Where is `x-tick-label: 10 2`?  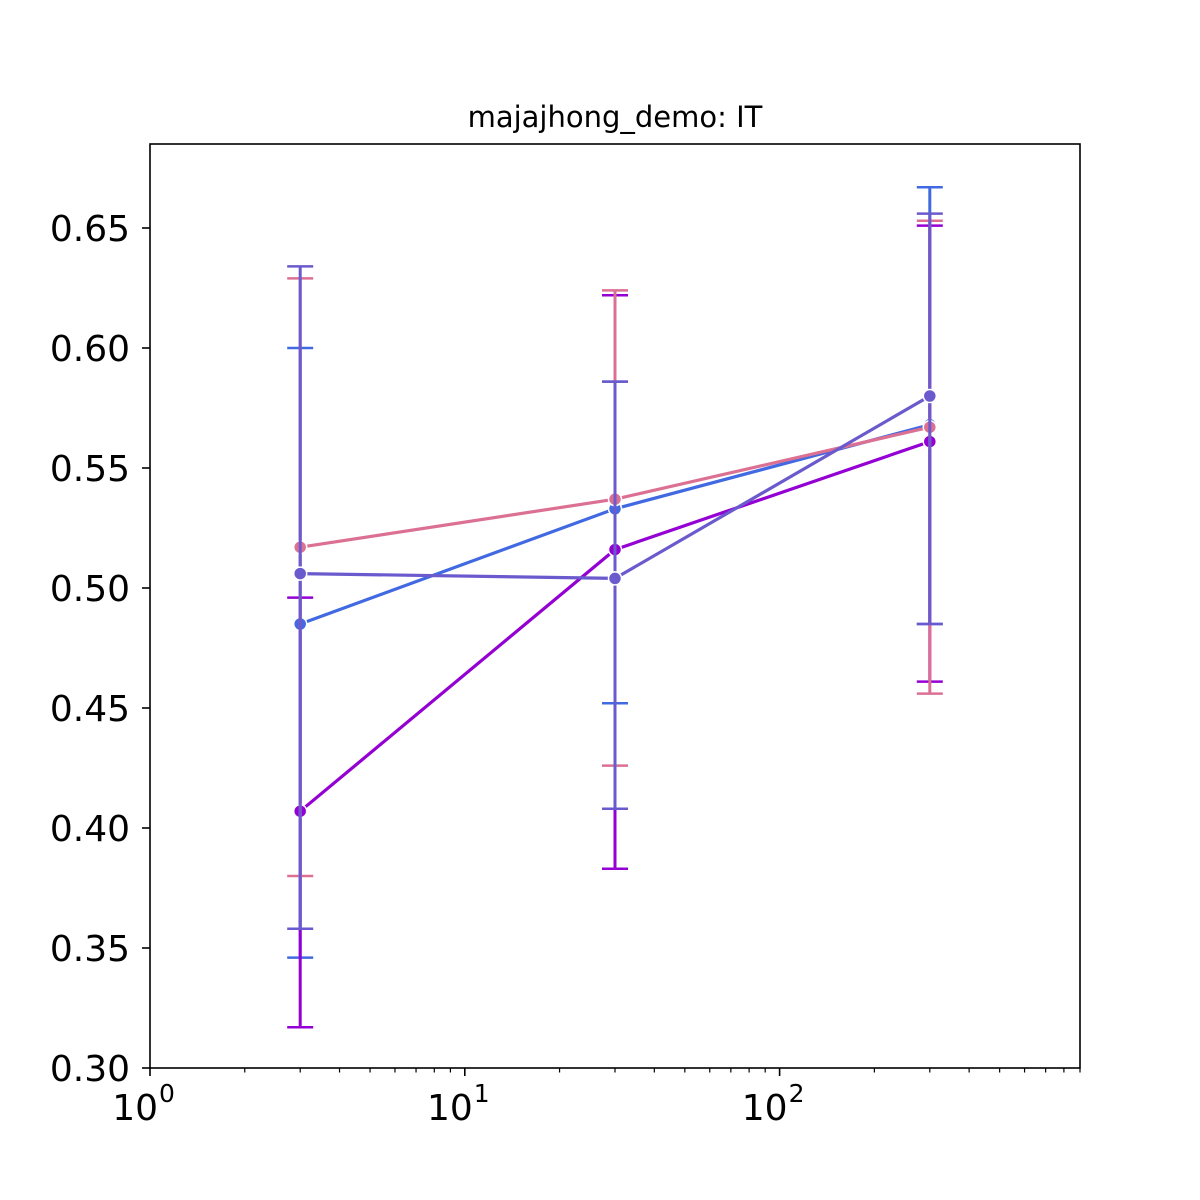
x-tick-label: 10 2 is located at coordinates (773, 1104).